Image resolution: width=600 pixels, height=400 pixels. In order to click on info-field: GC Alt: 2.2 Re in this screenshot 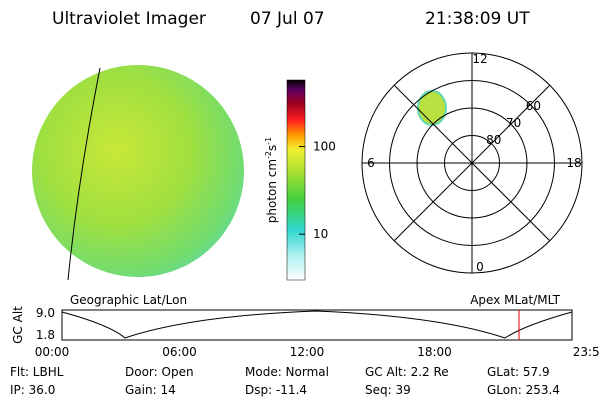, I will do `click(407, 372)`.